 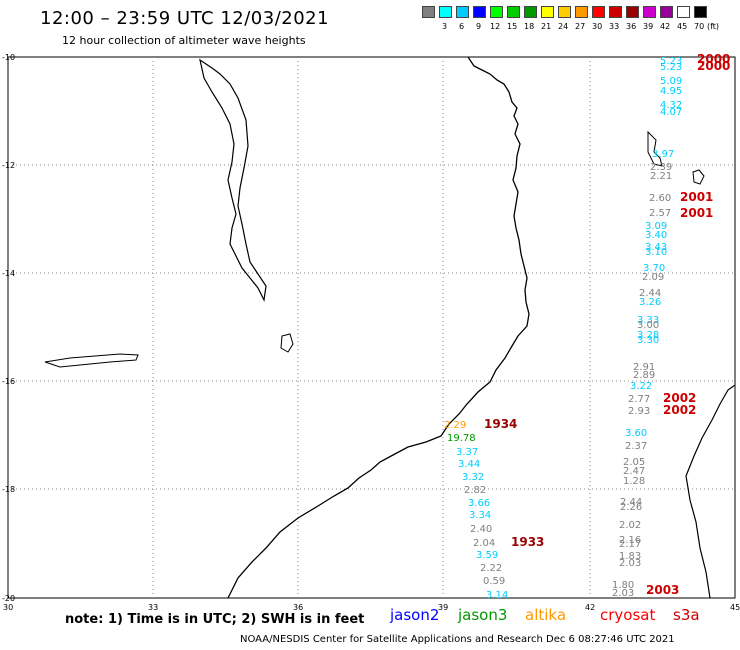 What do you see at coordinates (662, 590) in the screenshot?
I see `observation-time-label: 2003` at bounding box center [662, 590].